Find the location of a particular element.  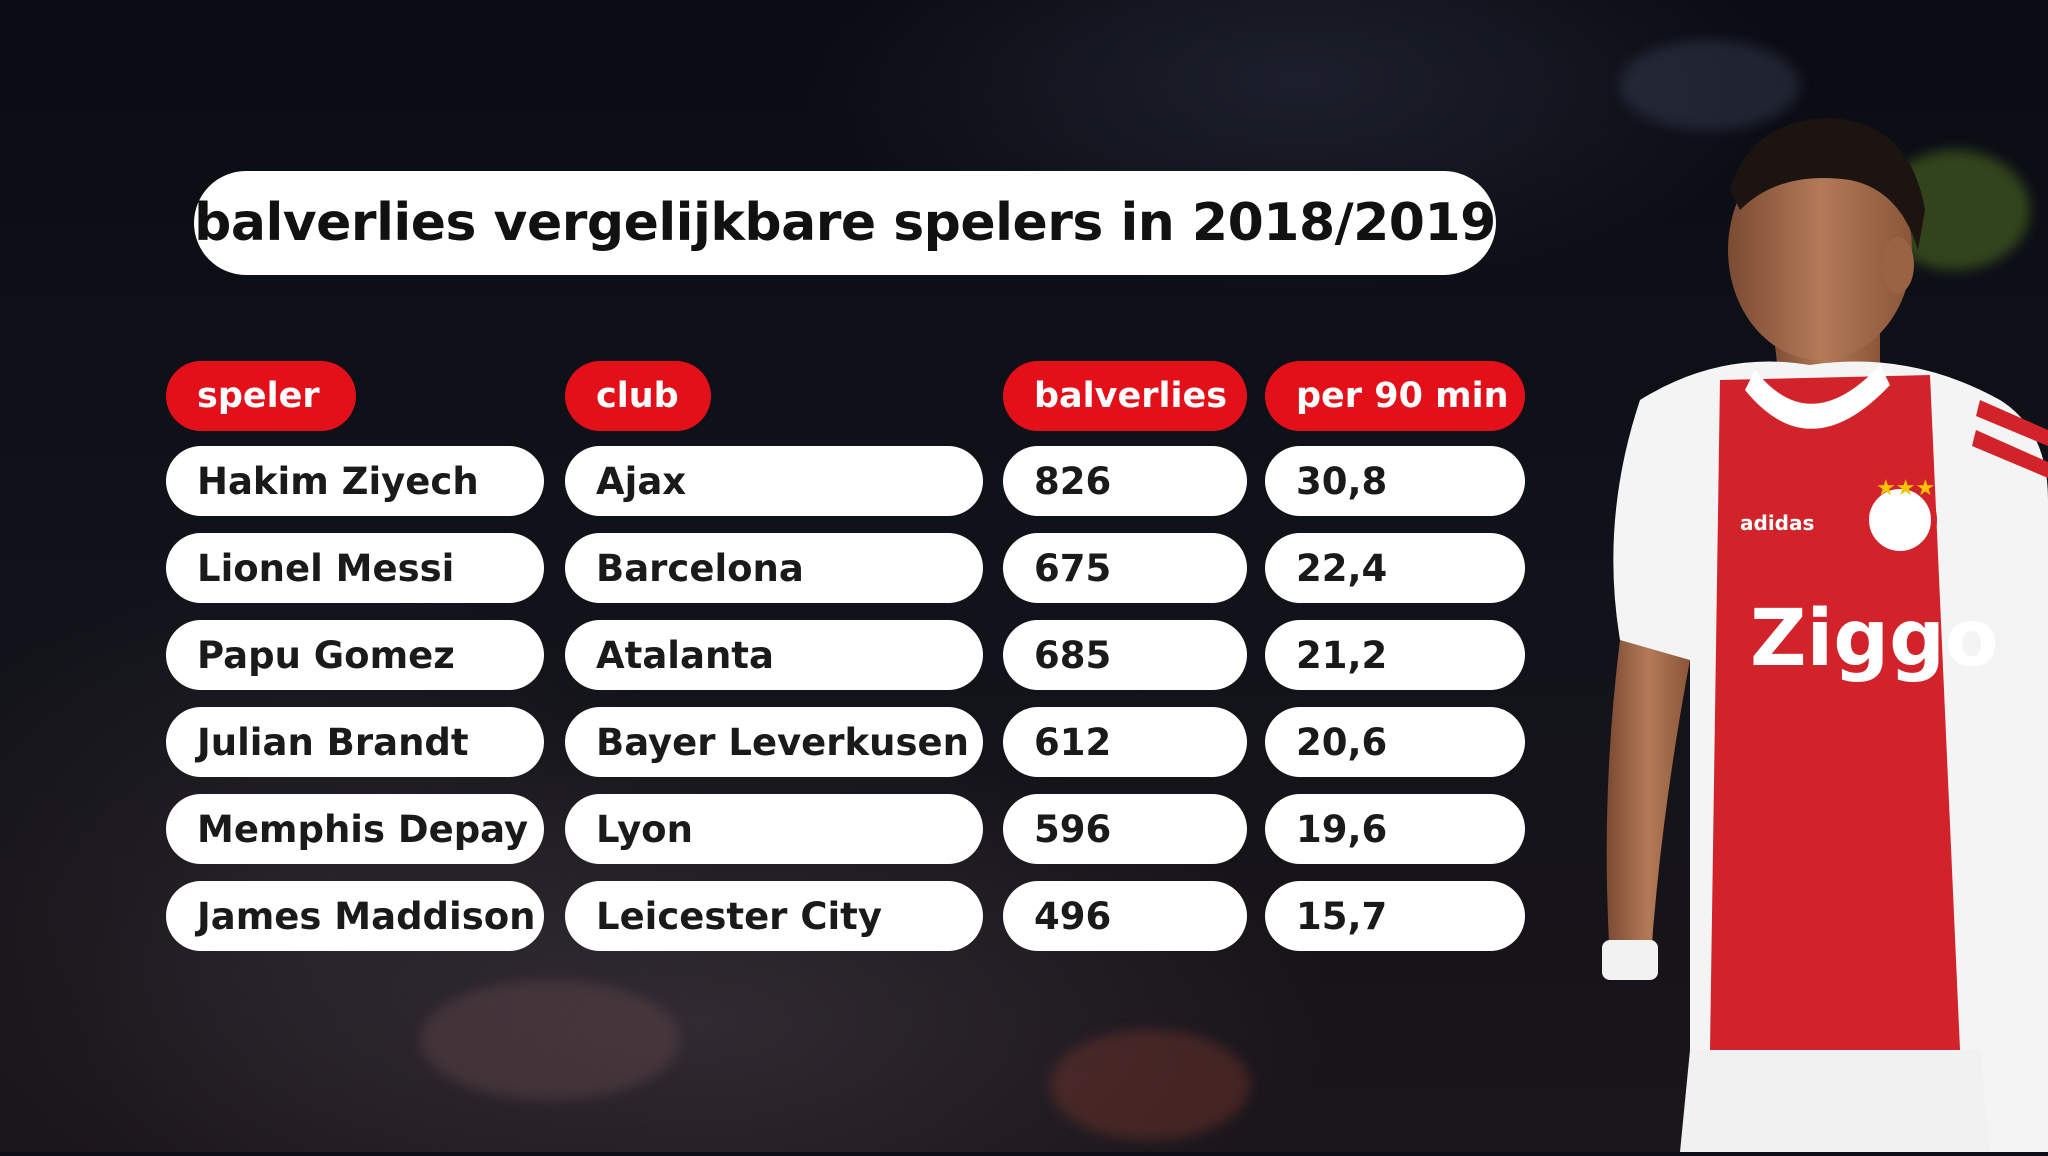

cell-text: 22,4 is located at coordinates (1342, 568).